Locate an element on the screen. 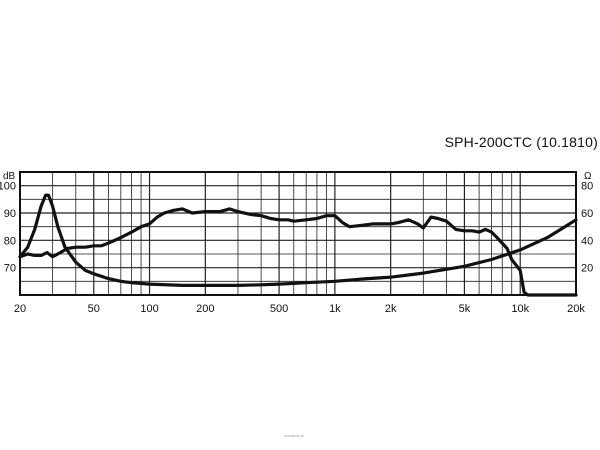 The image size is (600, 450). y-right-unit-label: Ω is located at coordinates (588, 176).